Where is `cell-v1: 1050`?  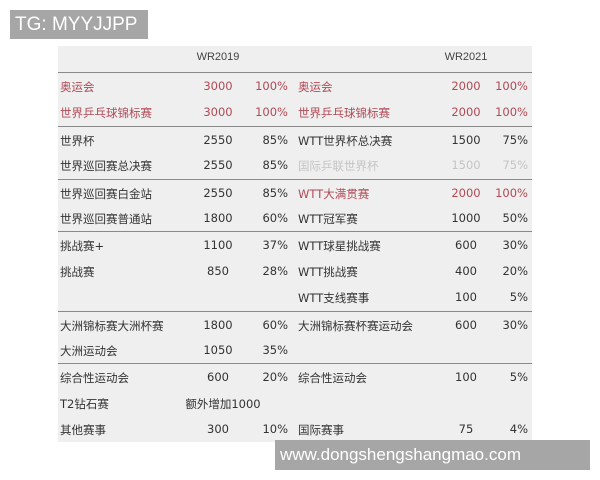 cell-v1: 1050 is located at coordinates (218, 350).